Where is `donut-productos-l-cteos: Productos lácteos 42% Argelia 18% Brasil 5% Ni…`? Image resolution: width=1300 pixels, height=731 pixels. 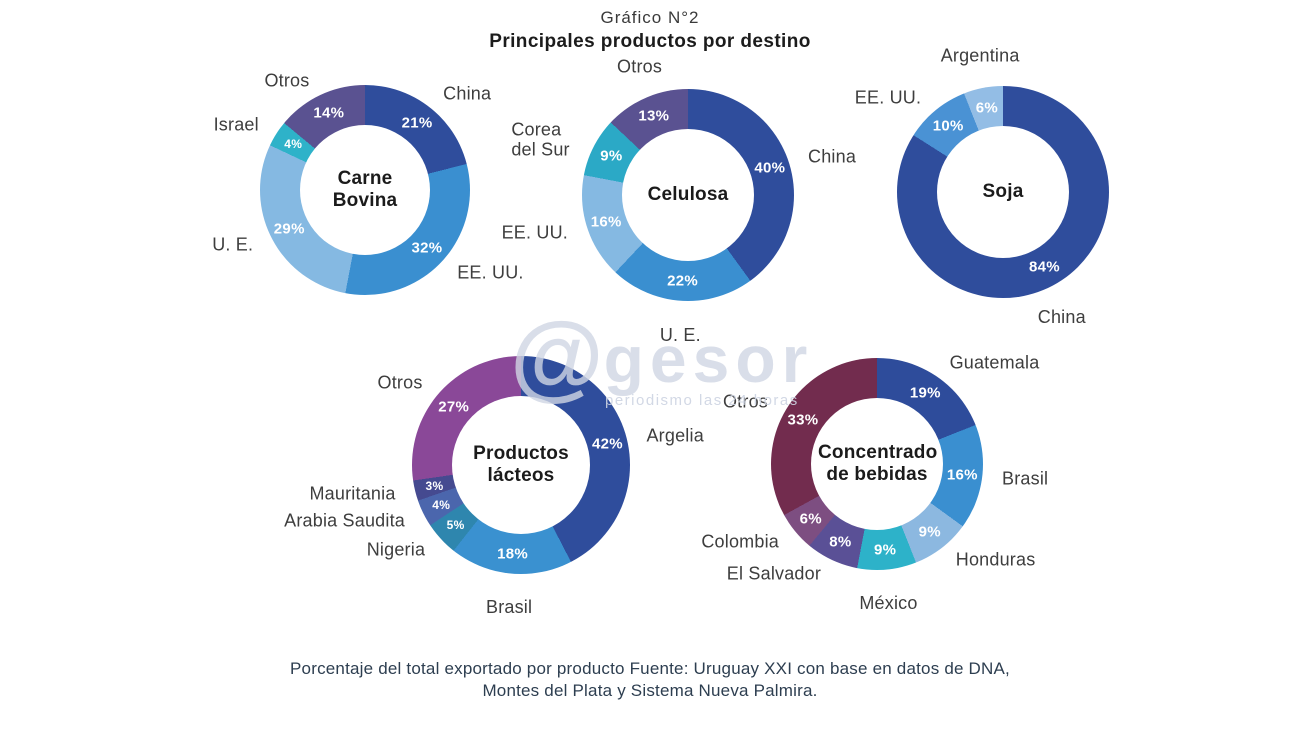
donut-productos-l-cteos: Productos lácteos 42% Argelia 18% Brasil 5% Ni… is located at coordinates (494, 486).